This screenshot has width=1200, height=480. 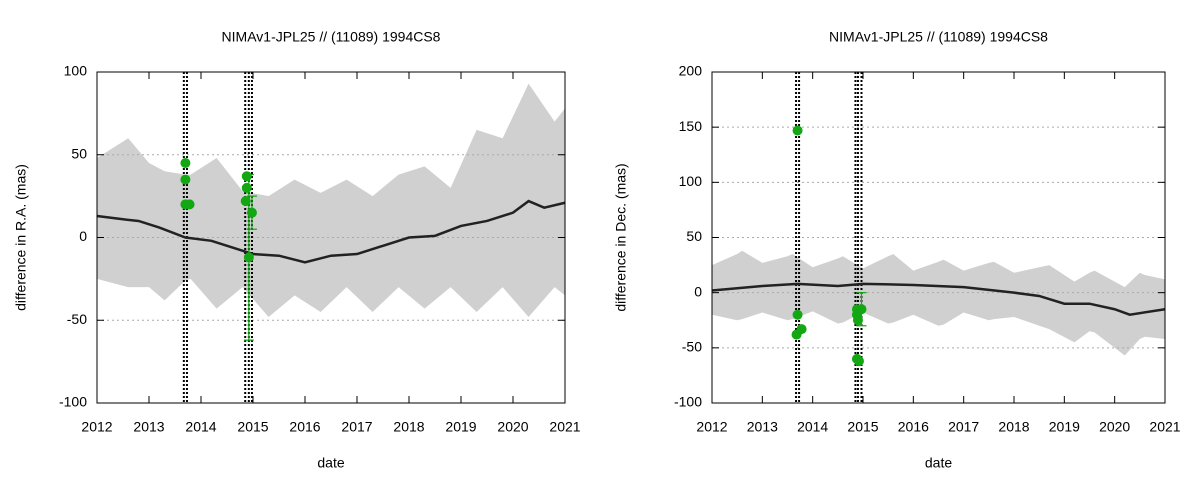 What do you see at coordinates (621, 237) in the screenshot?
I see `y-axis-label: difference in Dec. (mas)` at bounding box center [621, 237].